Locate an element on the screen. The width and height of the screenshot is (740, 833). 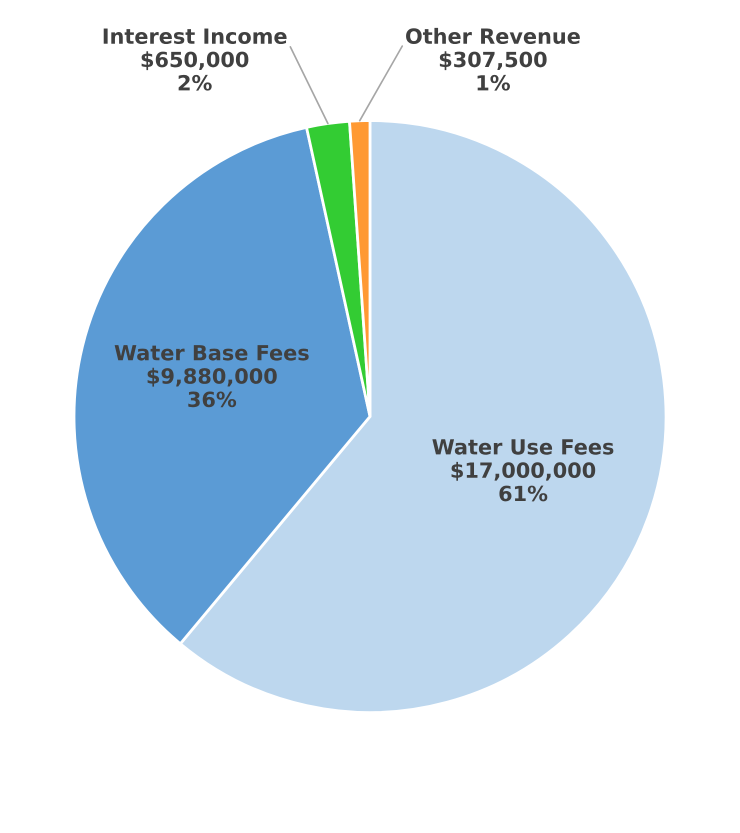
slice-label: Other Revenue is located at coordinates (493, 36).